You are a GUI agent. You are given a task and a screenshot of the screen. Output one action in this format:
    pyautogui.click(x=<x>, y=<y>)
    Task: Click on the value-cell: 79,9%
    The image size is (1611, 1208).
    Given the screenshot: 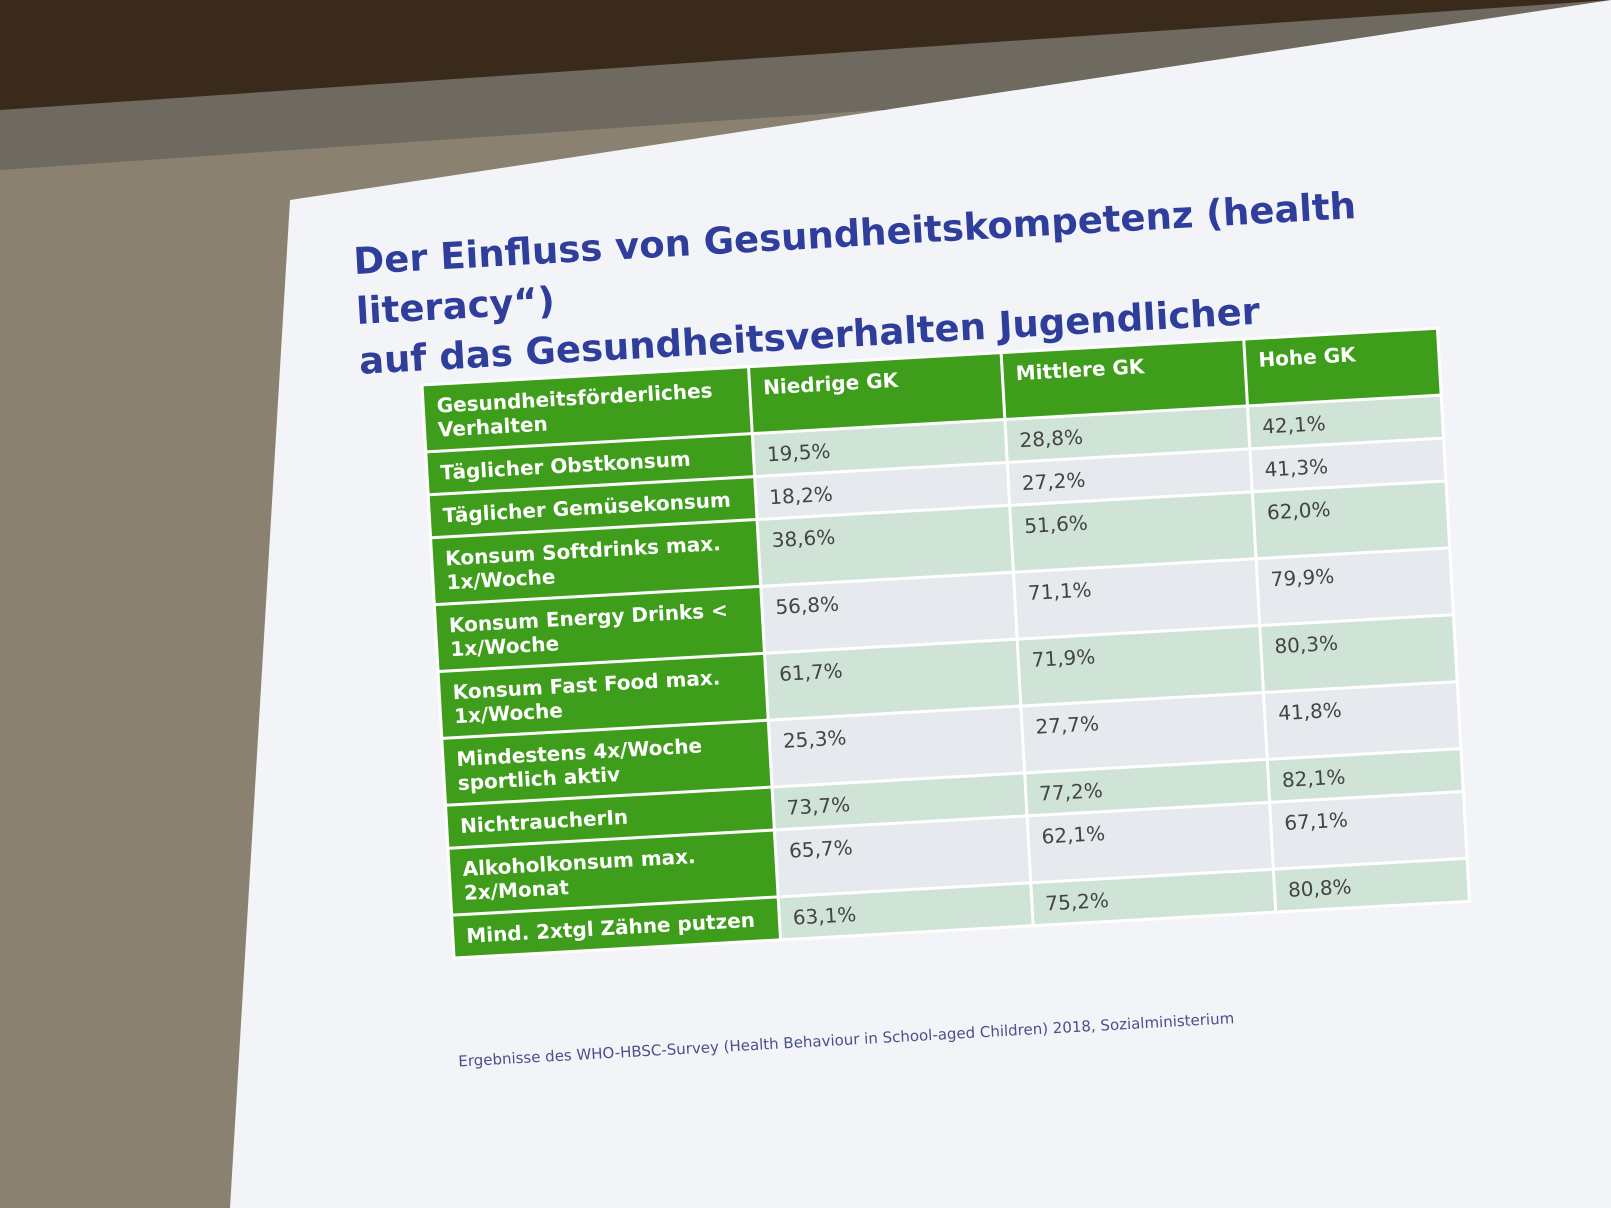 What is the action you would take?
    pyautogui.click(x=1355, y=586)
    